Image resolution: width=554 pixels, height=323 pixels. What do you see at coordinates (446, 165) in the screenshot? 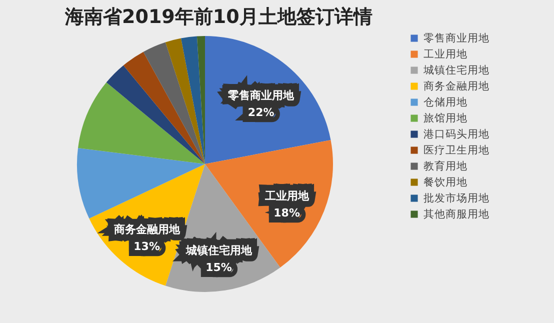
I see `legend-label: 教育用地` at bounding box center [446, 165].